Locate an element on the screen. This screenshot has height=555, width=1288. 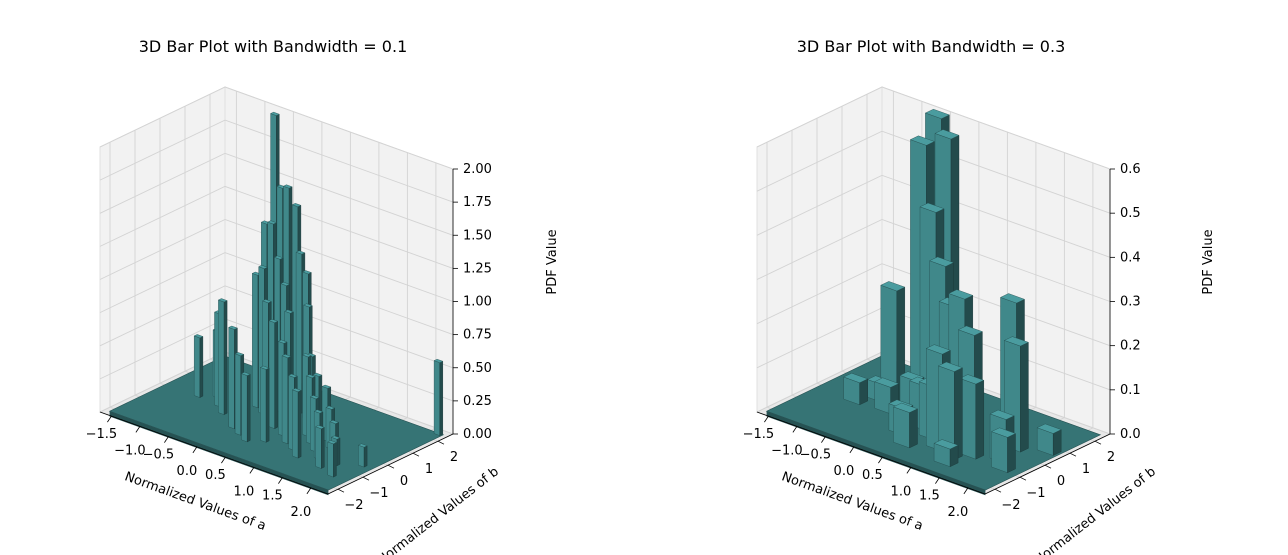
z-tick-label: 1.75 is located at coordinates (477, 202).